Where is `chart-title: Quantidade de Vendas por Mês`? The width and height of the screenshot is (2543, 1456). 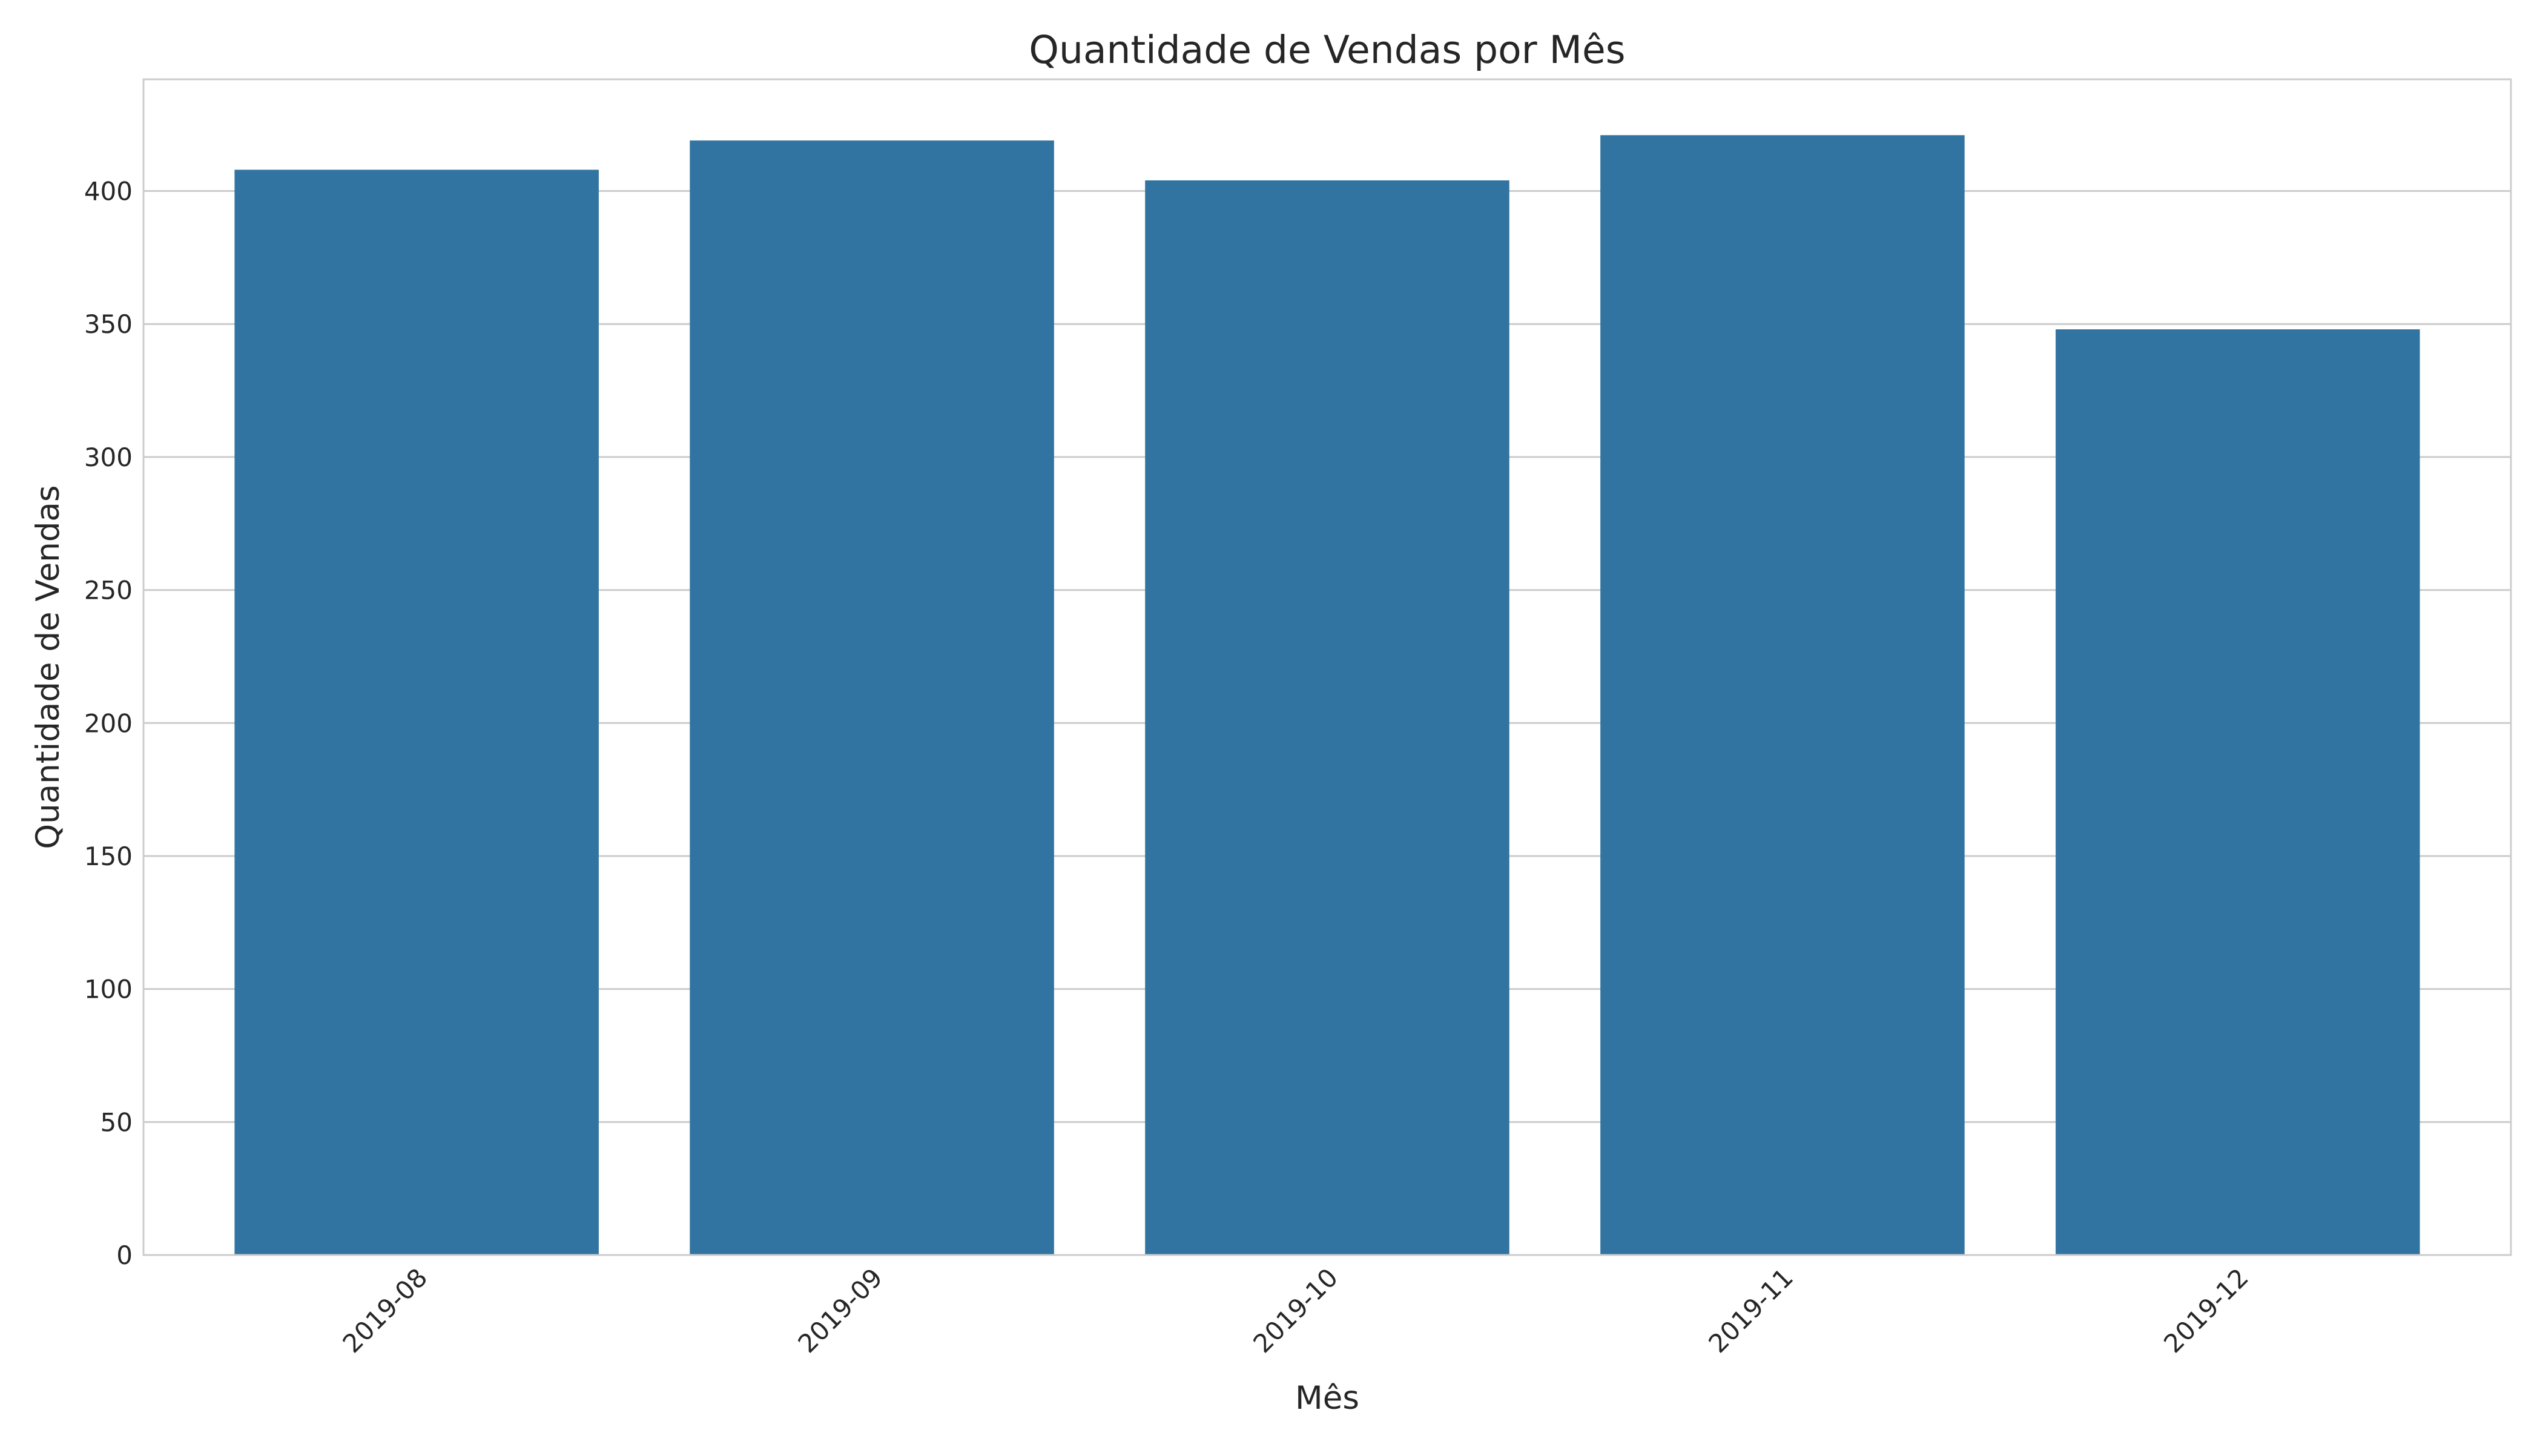 chart-title: Quantidade de Vendas por Mês is located at coordinates (1327, 50).